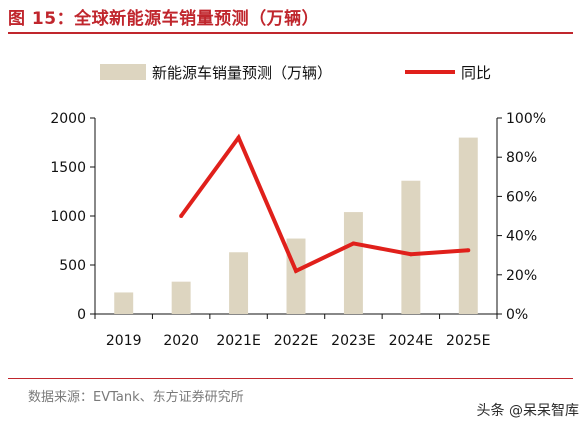  I want to click on source-note: 数据来源：EVTank、东方证券研究所, so click(136, 397).